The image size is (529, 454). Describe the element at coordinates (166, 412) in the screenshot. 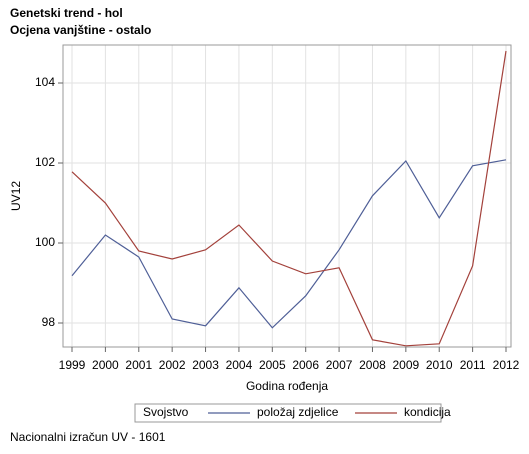

I see `legend-title: Svojstvo` at that location.